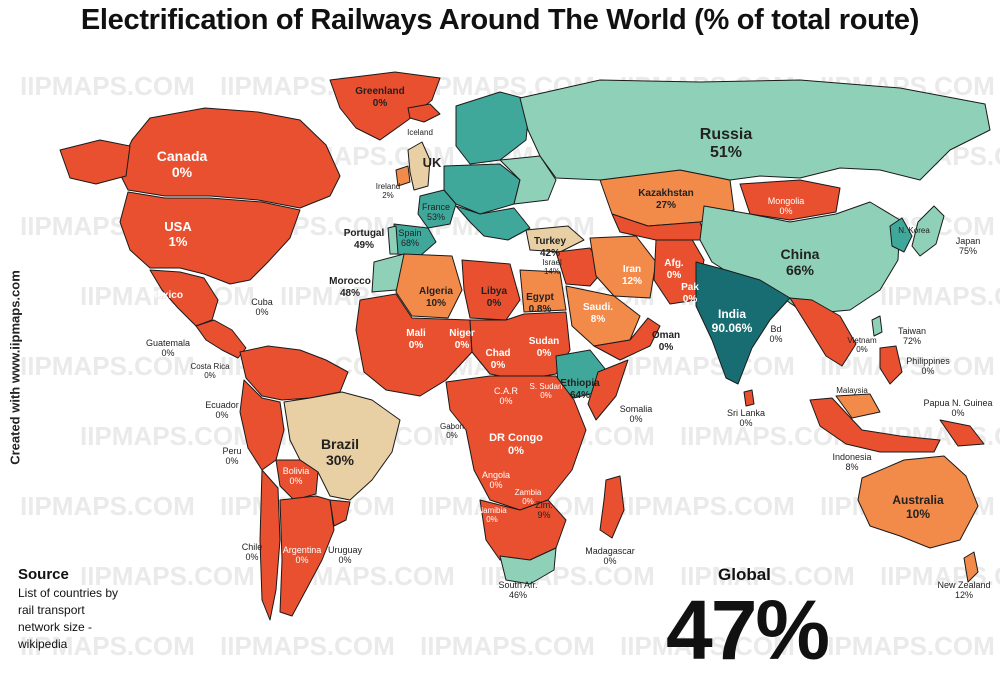 The width and height of the screenshot is (1000, 687). I want to click on region-canada, so click(229, 158).